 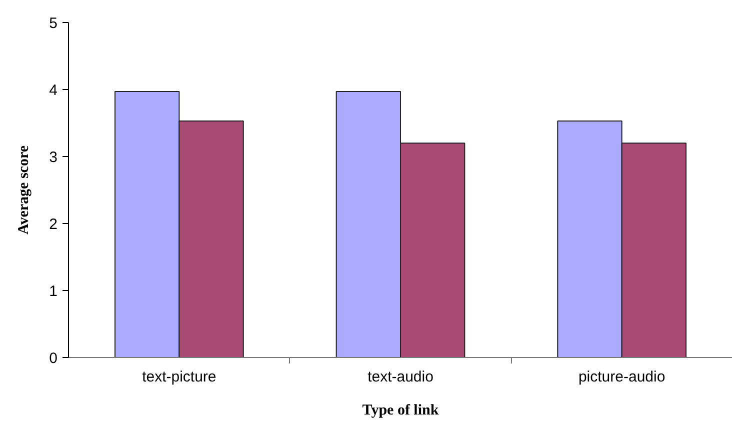 I want to click on x-tick-label: picture-audio, so click(x=622, y=377).